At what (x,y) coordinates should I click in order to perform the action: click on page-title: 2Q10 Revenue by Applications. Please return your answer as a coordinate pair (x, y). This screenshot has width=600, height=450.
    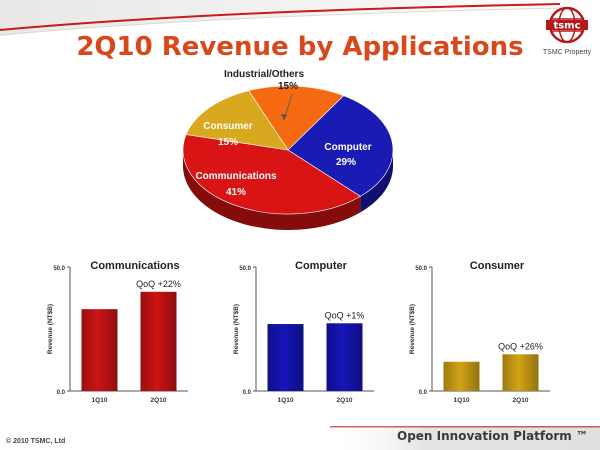
    Looking at the image, I should click on (300, 47).